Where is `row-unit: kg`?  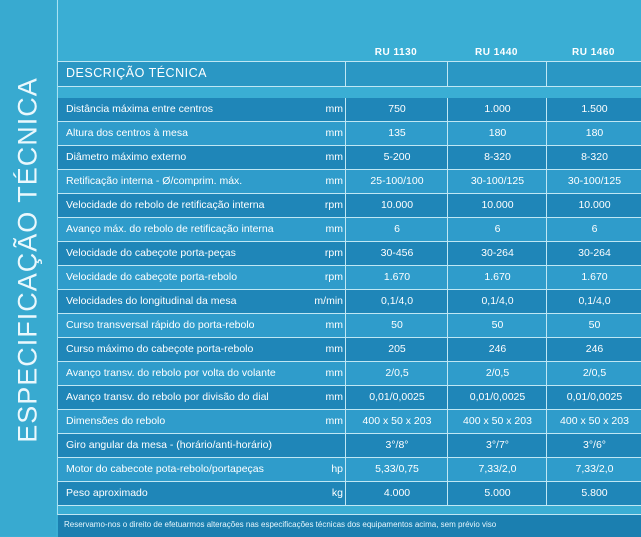
row-unit: kg is located at coordinates (337, 493).